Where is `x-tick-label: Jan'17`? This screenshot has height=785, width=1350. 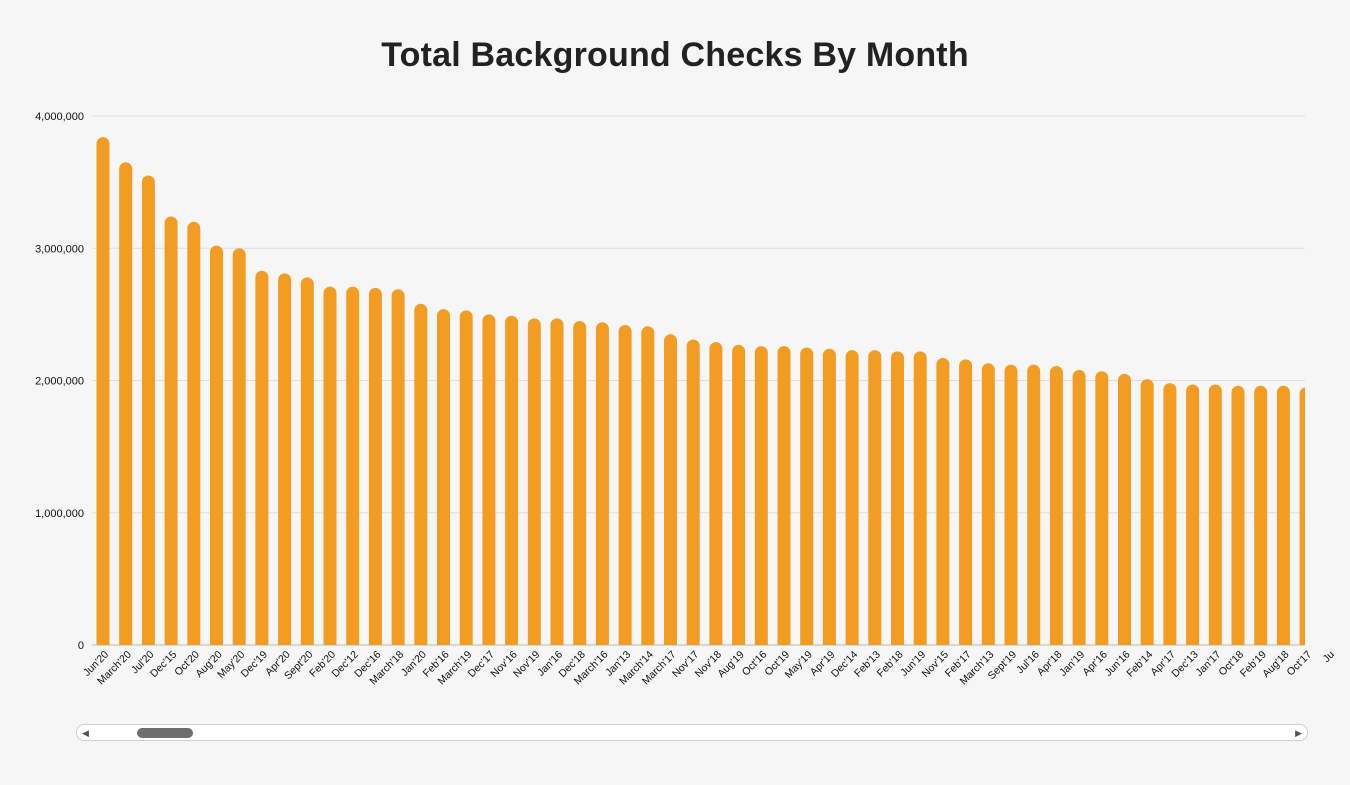 x-tick-label: Jan'17 is located at coordinates (1208, 664).